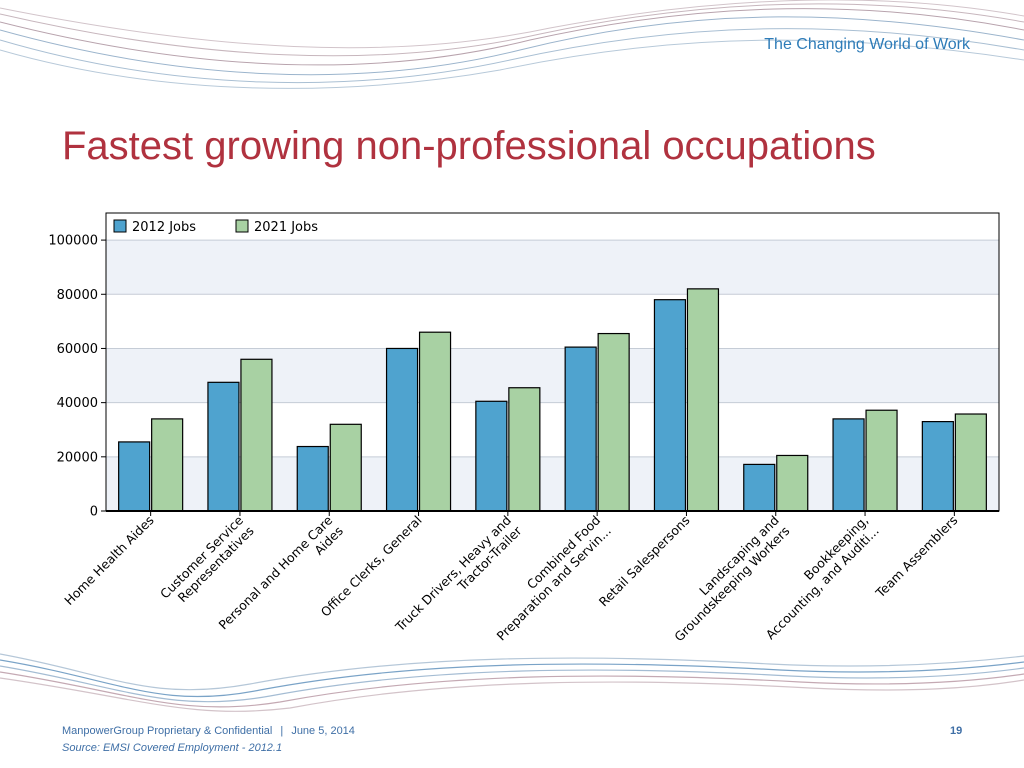 This screenshot has width=1024, height=768. What do you see at coordinates (167, 731) in the screenshot?
I see `footer-company: ManpowerGroup Proprietary & Confidential` at bounding box center [167, 731].